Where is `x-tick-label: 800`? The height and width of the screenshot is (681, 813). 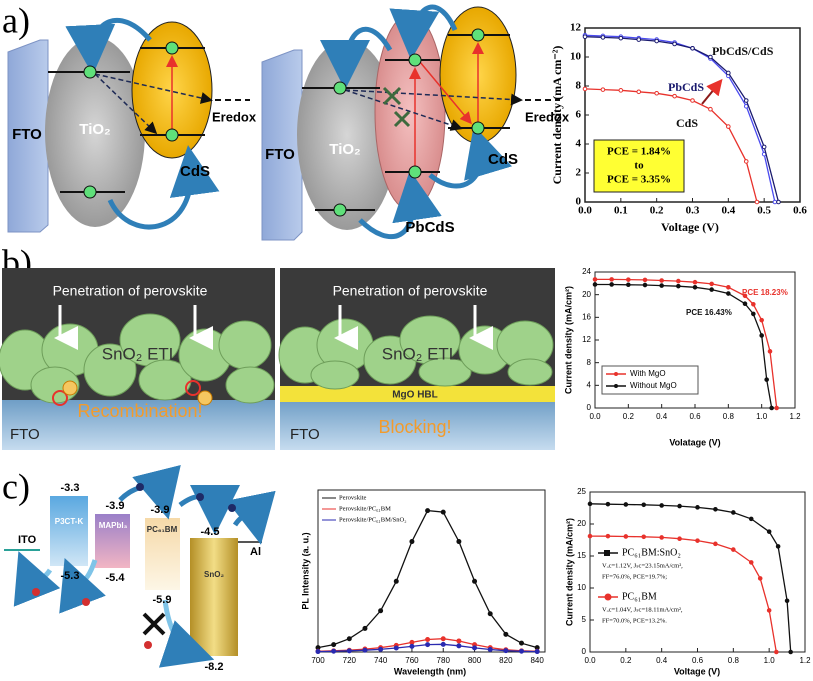 x-tick-label: 800 is located at coordinates (475, 660).